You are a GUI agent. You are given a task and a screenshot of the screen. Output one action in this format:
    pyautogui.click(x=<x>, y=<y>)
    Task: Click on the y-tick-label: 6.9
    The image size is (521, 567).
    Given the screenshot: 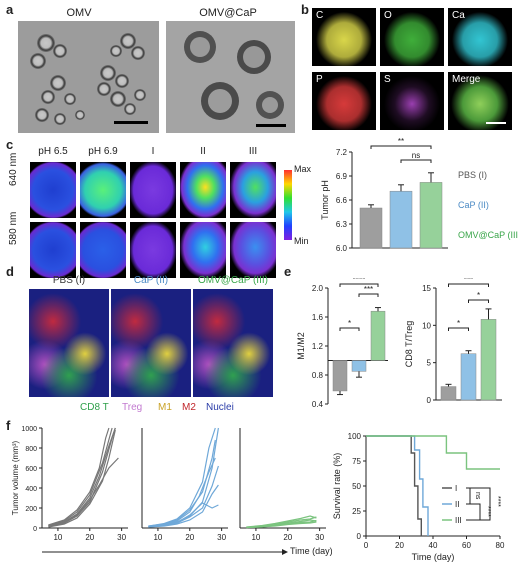 What is the action you would take?
    pyautogui.click(x=342, y=176)
    